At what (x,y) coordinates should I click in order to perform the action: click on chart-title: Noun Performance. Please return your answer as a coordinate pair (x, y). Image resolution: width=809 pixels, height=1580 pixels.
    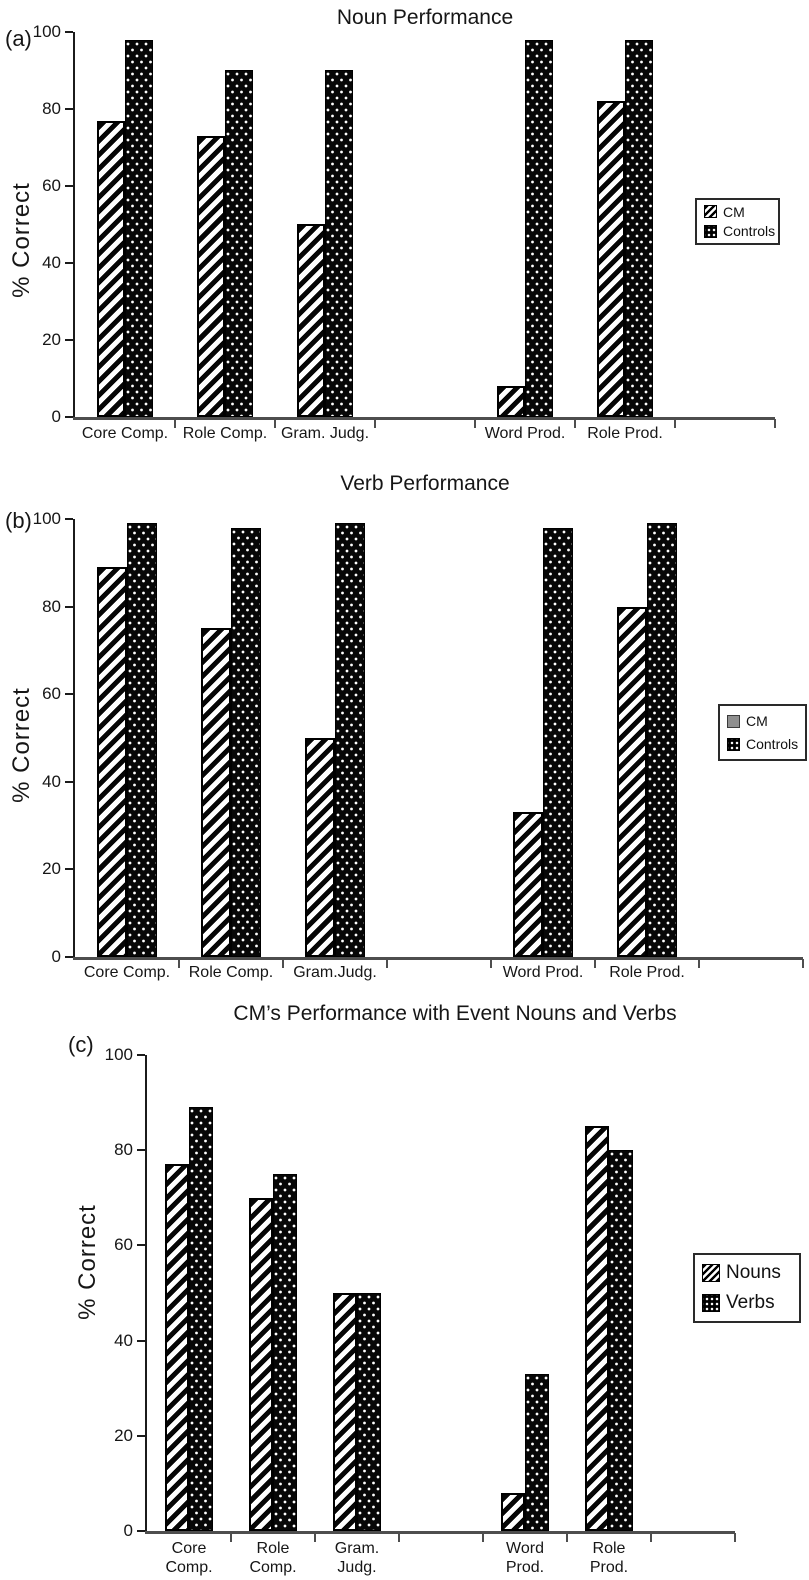
    Looking at the image, I should click on (425, 17).